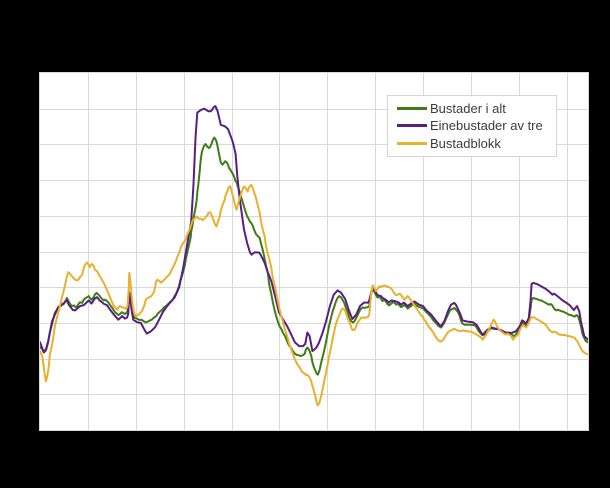 Image resolution: width=610 pixels, height=488 pixels. I want to click on legend-item-einebustader-av-tre: Einebustader av tre, so click(472, 125).